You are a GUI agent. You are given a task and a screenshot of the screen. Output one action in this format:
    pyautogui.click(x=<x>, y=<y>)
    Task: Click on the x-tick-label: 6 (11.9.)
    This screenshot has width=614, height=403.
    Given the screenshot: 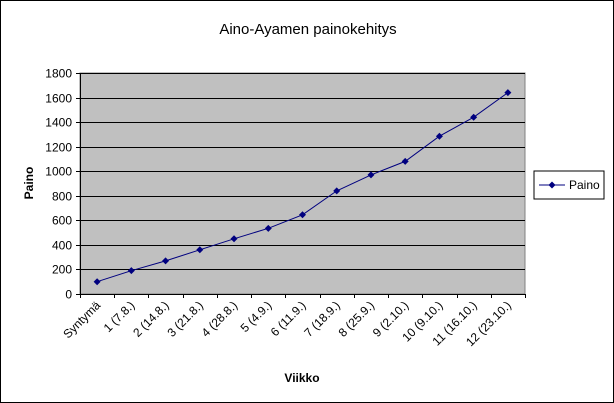 What is the action you would take?
    pyautogui.click(x=288, y=318)
    